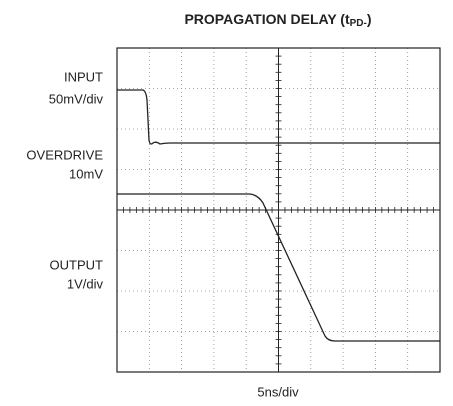 The width and height of the screenshot is (453, 406). I want to click on output-scale: 1V/div, so click(85, 283).